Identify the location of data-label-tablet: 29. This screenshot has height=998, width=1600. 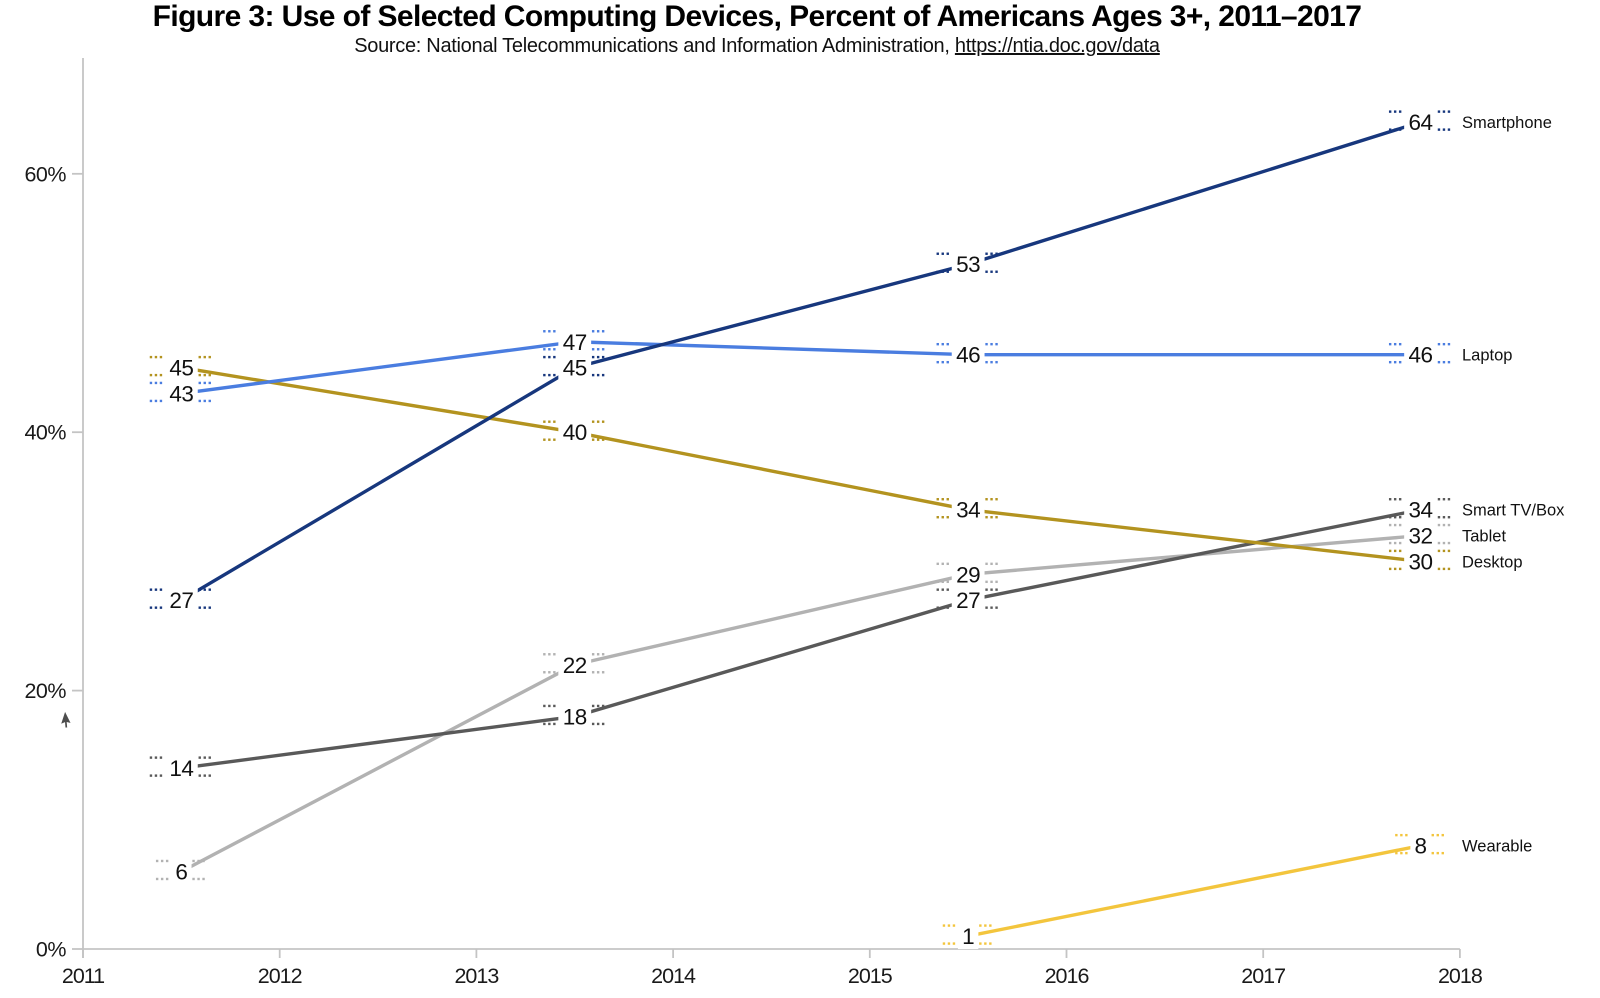
(967, 574).